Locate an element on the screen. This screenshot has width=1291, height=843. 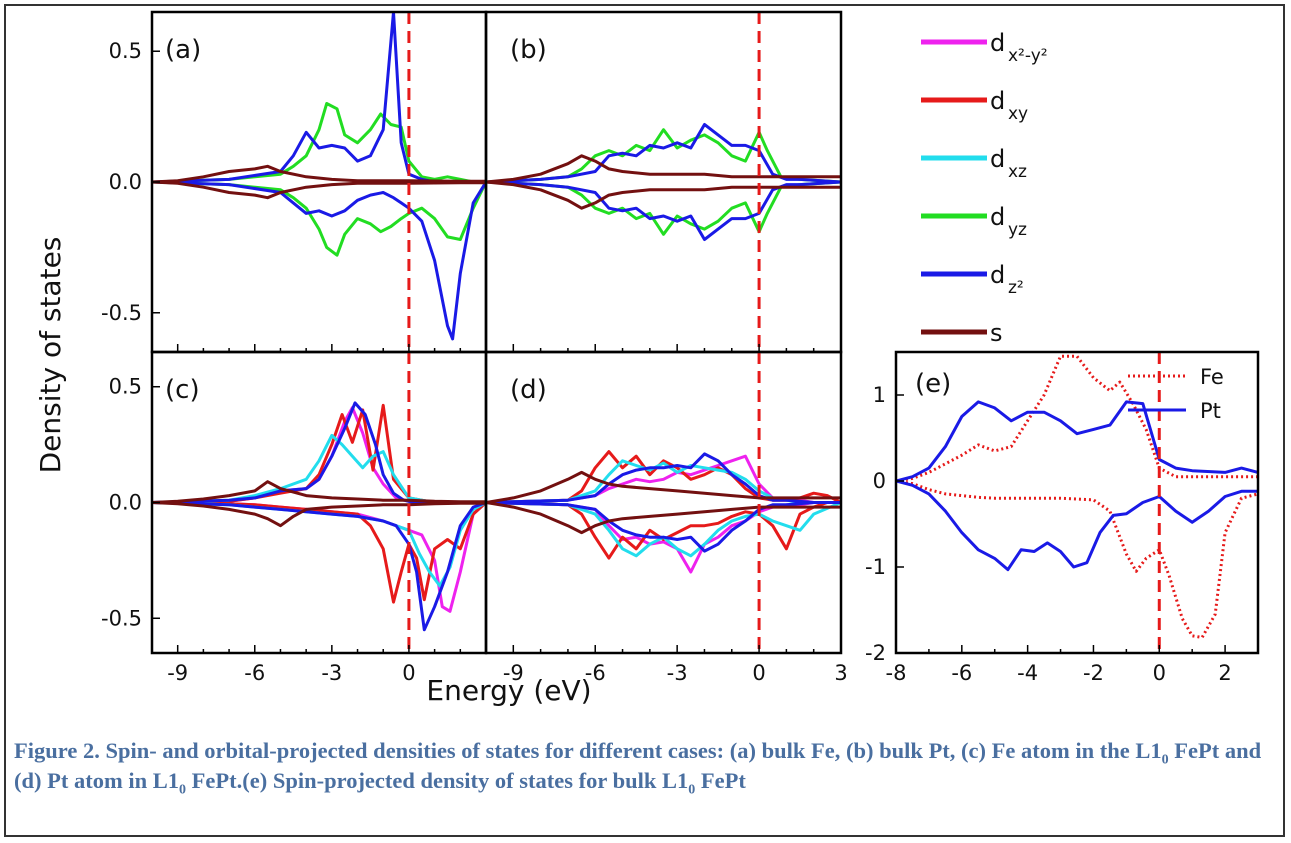
legend-subscript: z² is located at coordinates (1016, 288).